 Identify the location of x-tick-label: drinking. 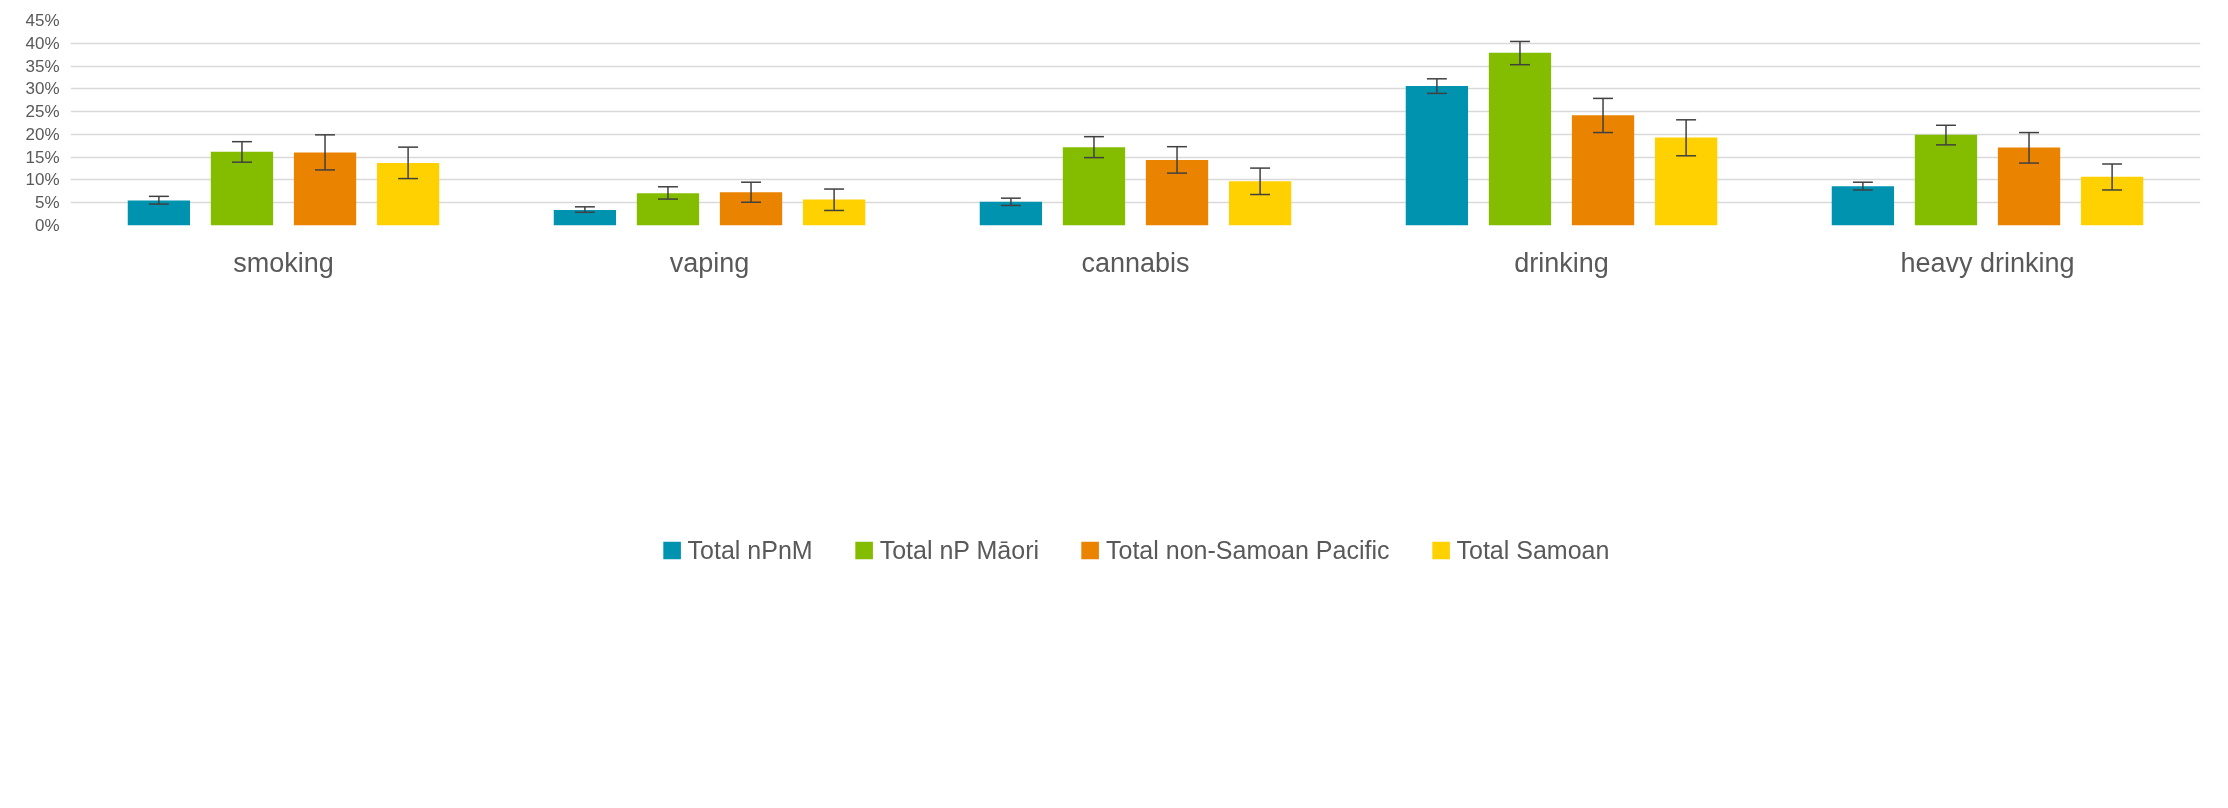
(1561, 262).